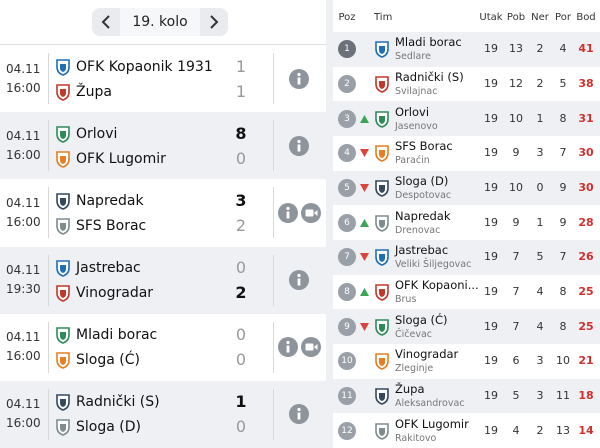  I want to click on stat: 9, so click(516, 153).